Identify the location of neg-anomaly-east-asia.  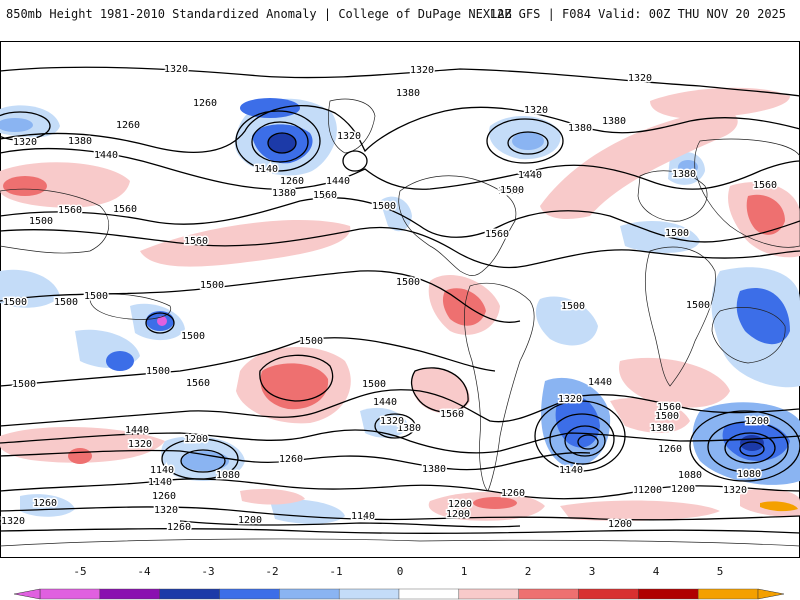
(660, 237).